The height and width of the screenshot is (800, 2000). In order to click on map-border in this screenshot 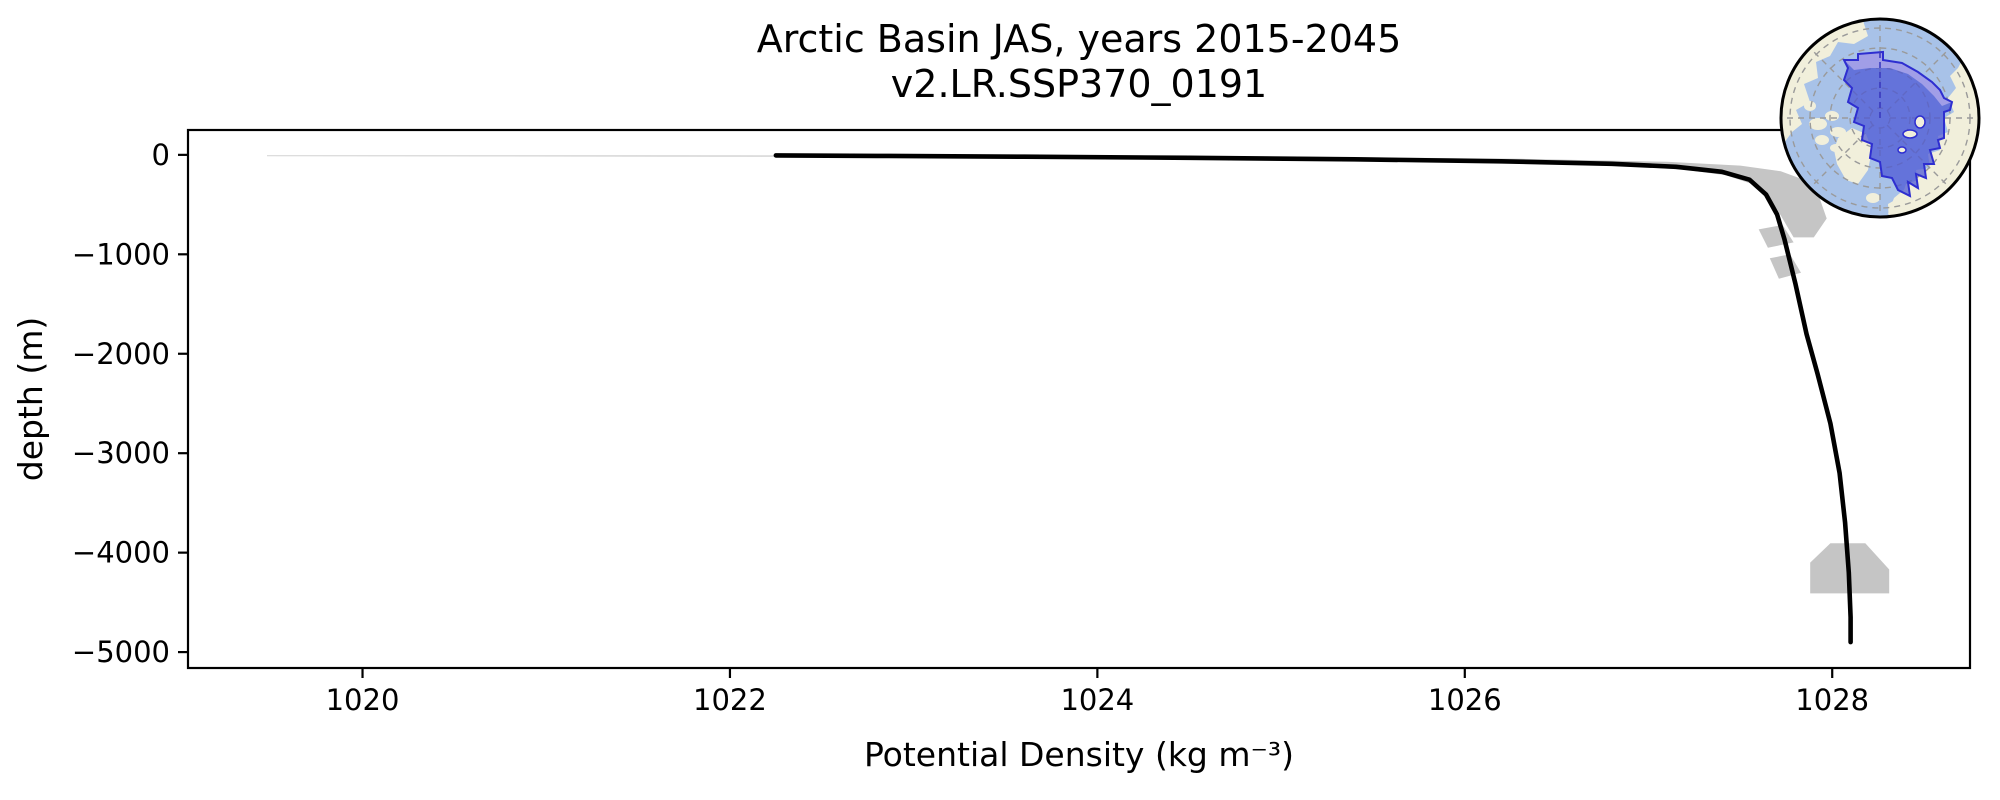, I will do `click(1880, 118)`.